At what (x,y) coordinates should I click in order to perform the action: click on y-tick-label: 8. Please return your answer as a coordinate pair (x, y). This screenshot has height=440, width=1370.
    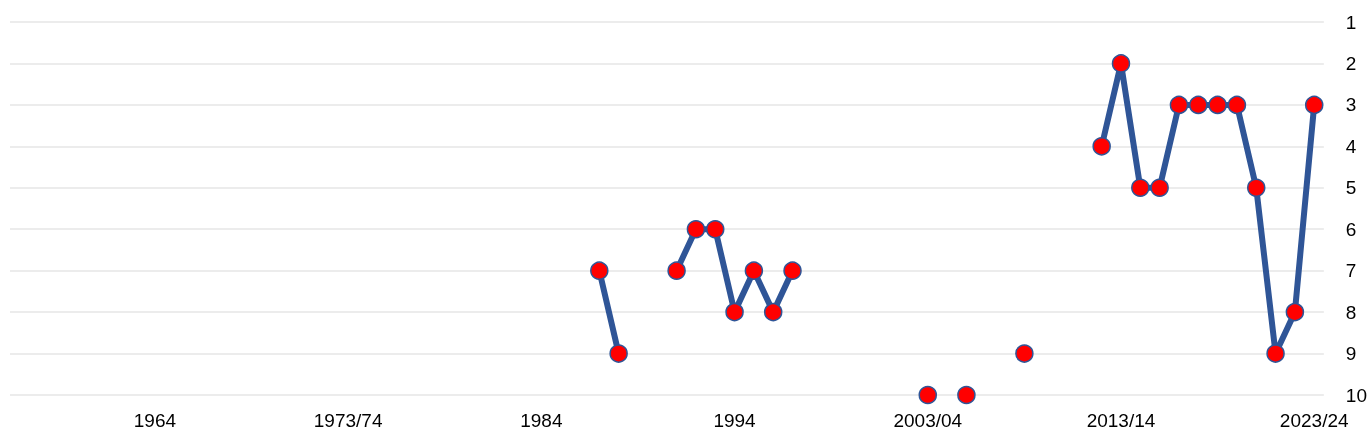
    Looking at the image, I should click on (1351, 312).